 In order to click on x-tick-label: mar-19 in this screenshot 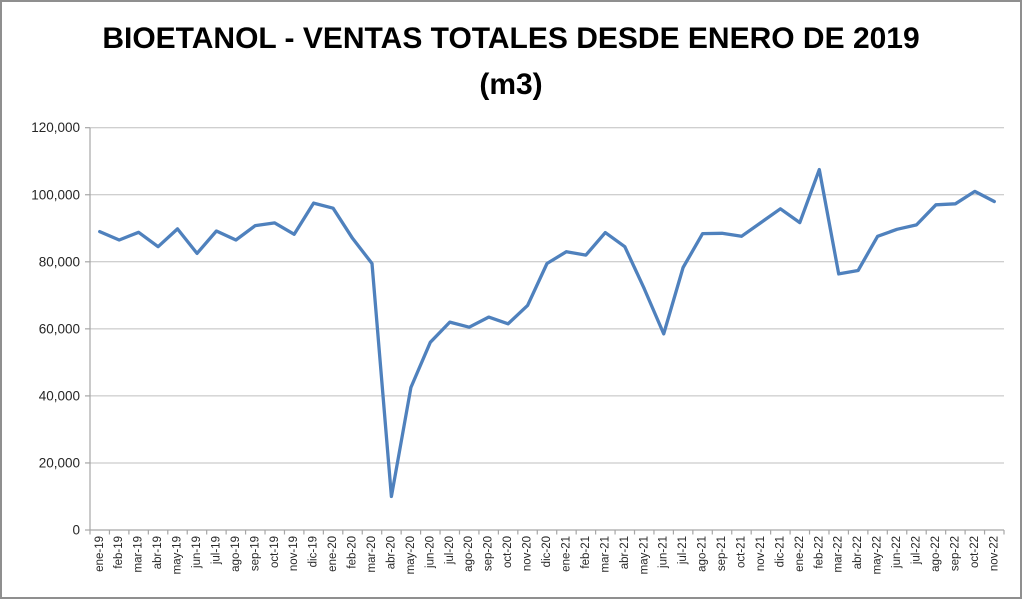, I will do `click(139, 554)`.